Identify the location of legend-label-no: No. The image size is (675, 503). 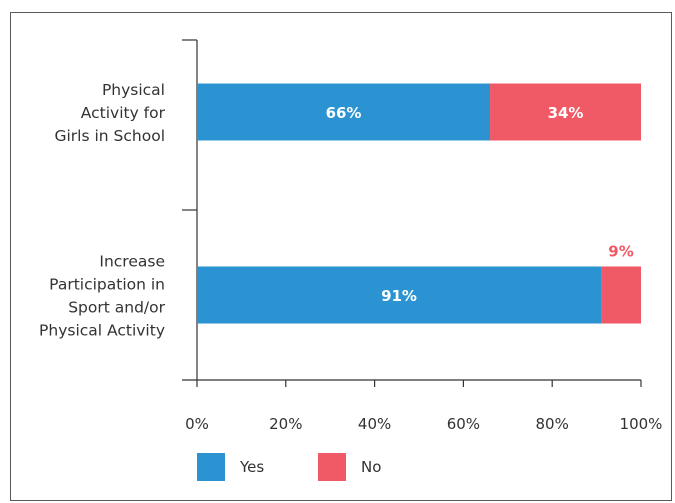
(371, 467).